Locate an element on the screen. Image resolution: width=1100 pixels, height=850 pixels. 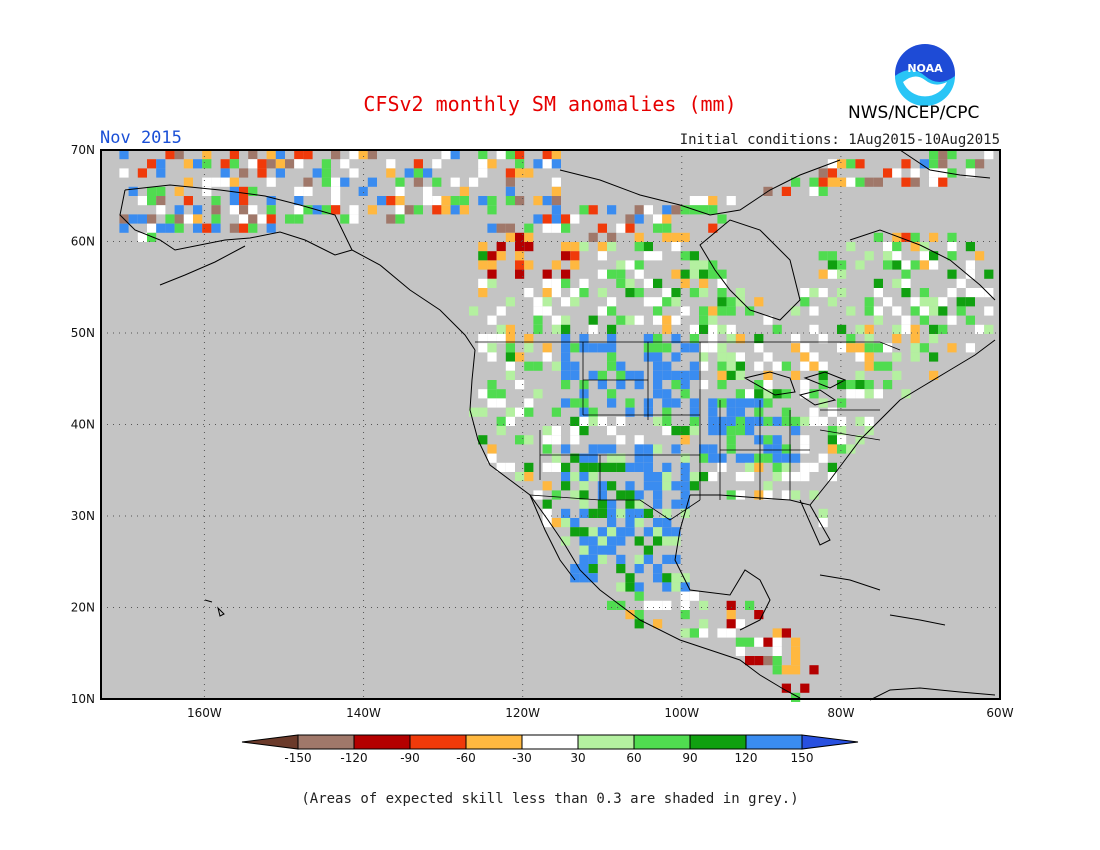
coast-alaska-peninsula is located at coordinates (202, 265).